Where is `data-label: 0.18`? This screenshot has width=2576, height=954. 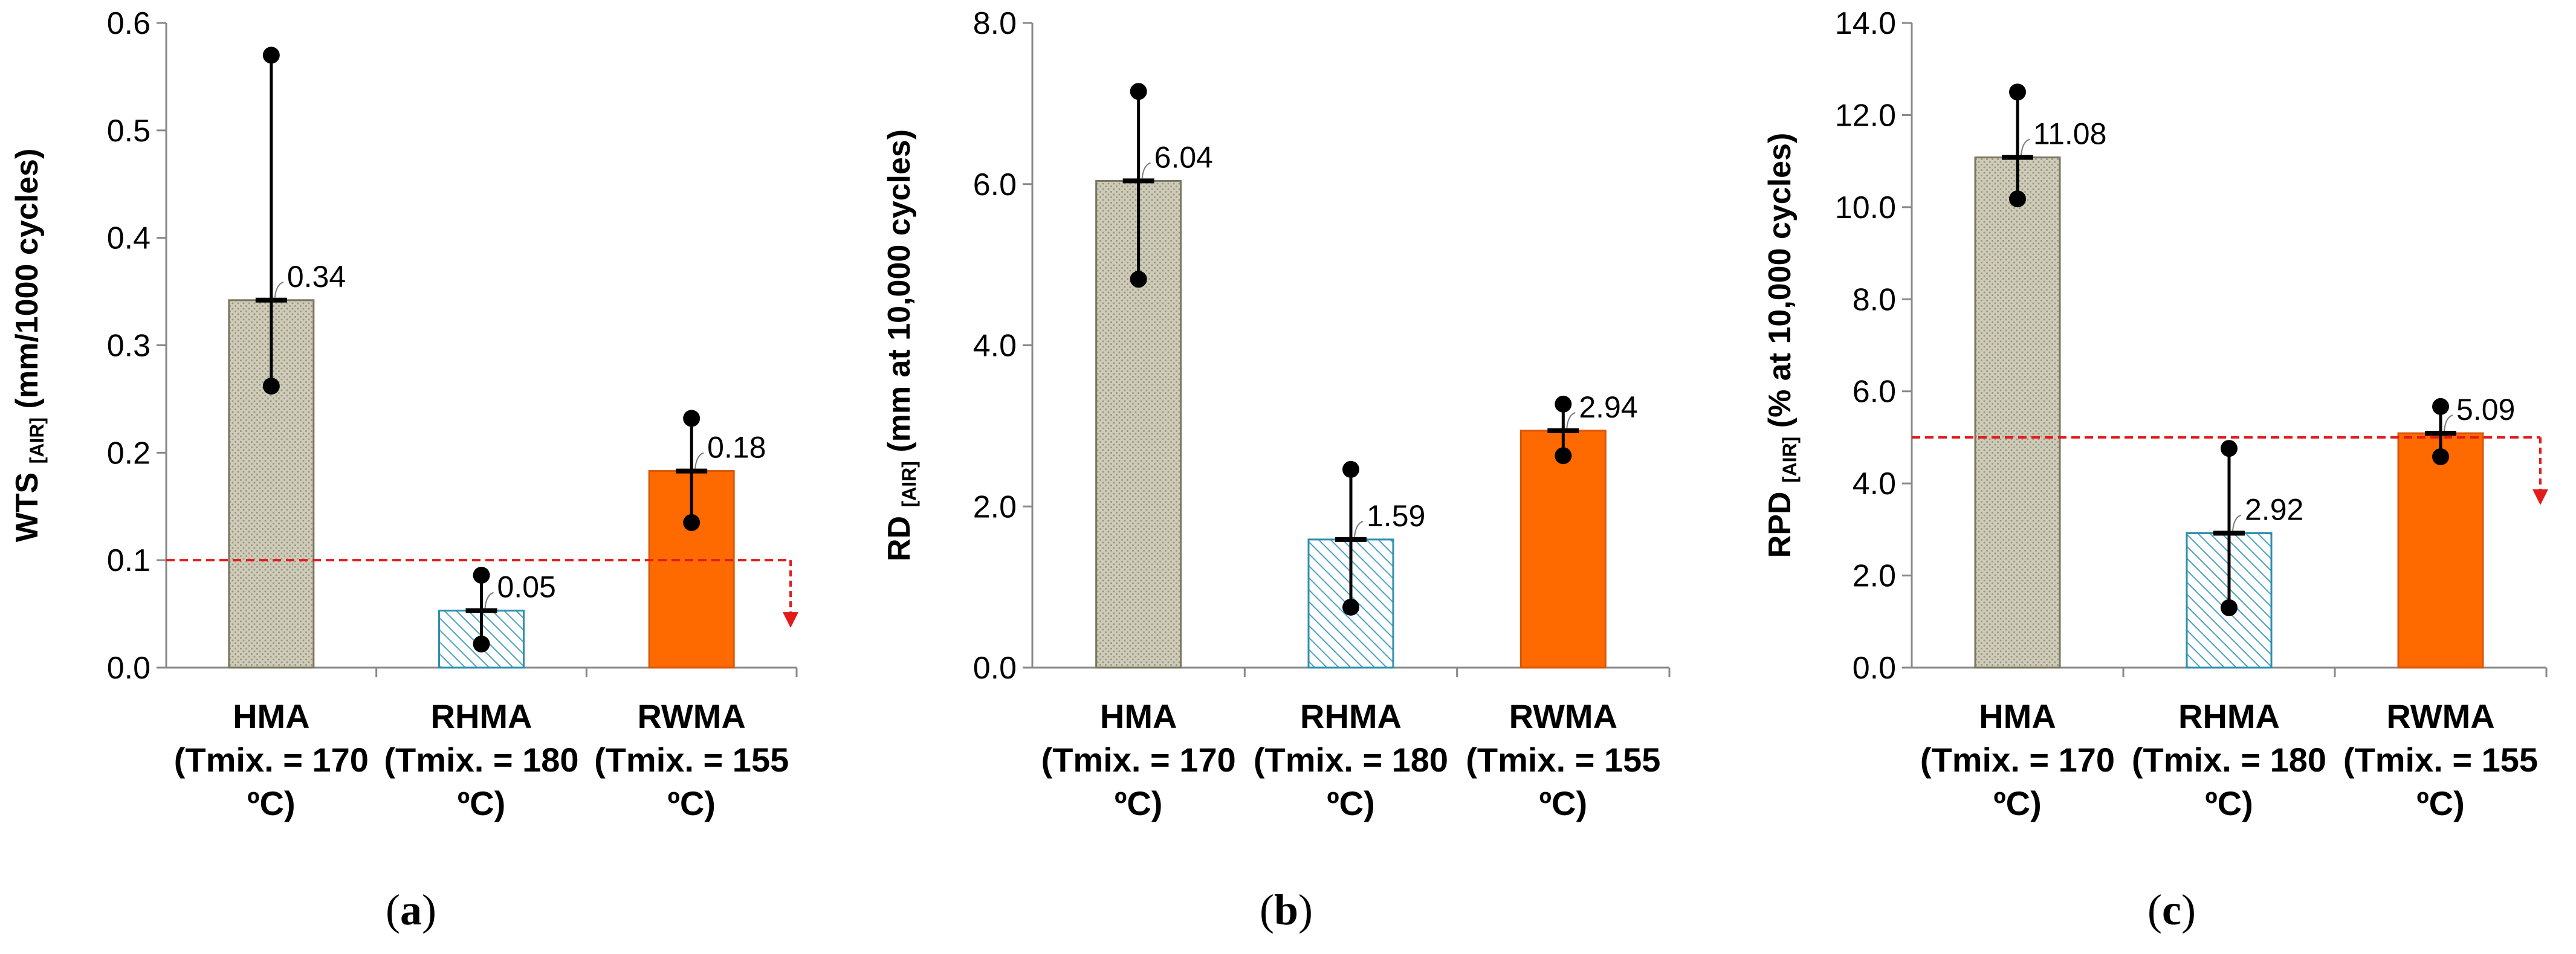
data-label: 0.18 is located at coordinates (736, 448).